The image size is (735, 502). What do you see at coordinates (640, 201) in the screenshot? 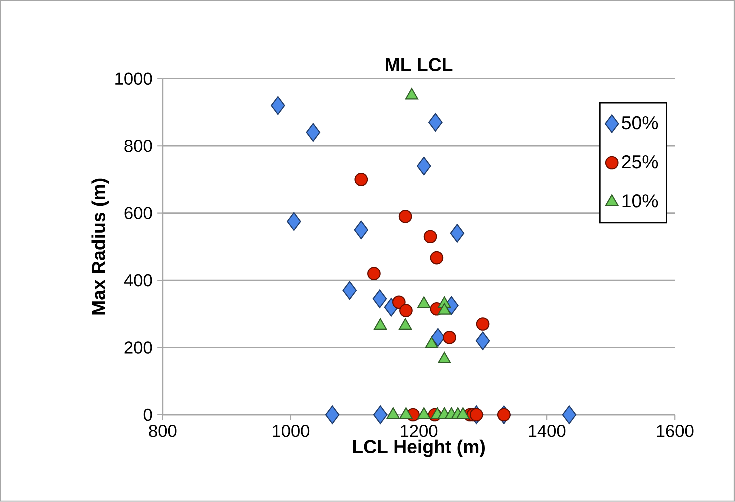
I see `legend-label: 10%` at bounding box center [640, 201].